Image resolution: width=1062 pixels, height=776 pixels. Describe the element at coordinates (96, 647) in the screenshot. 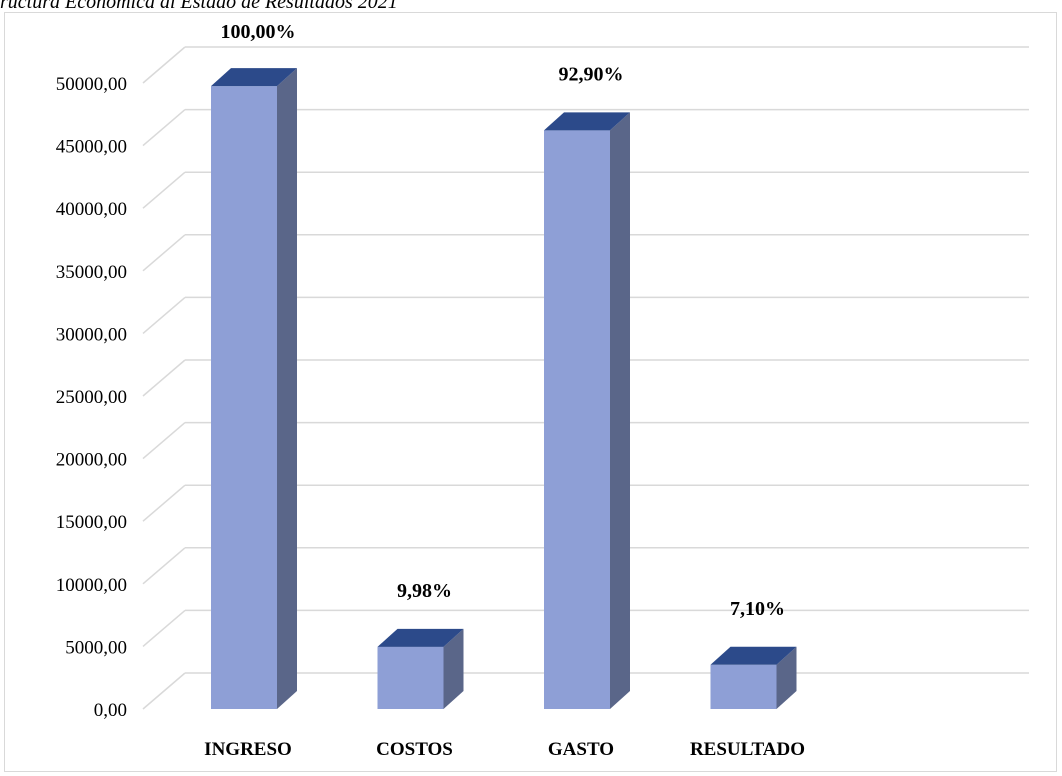

I see `y-tick-label: 5000,00` at that location.